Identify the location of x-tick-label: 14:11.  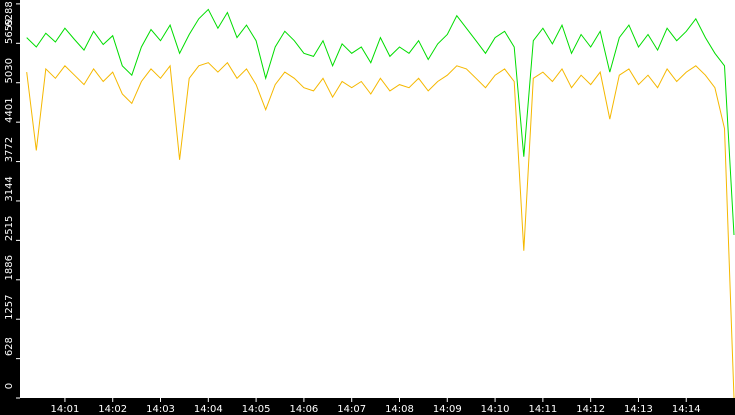
(542, 409).